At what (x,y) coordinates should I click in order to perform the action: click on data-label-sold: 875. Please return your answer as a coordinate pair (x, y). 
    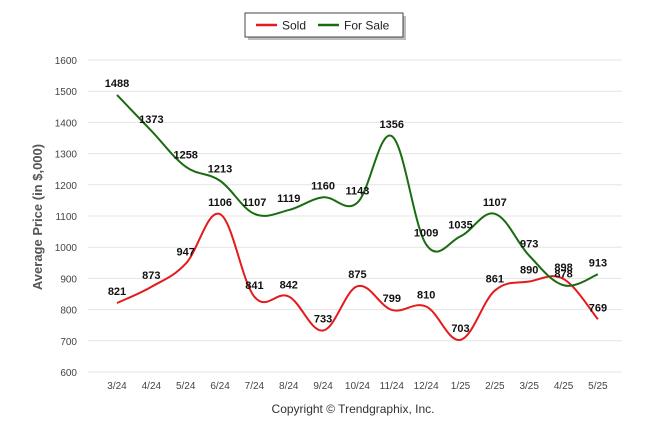
    Looking at the image, I should click on (357, 275).